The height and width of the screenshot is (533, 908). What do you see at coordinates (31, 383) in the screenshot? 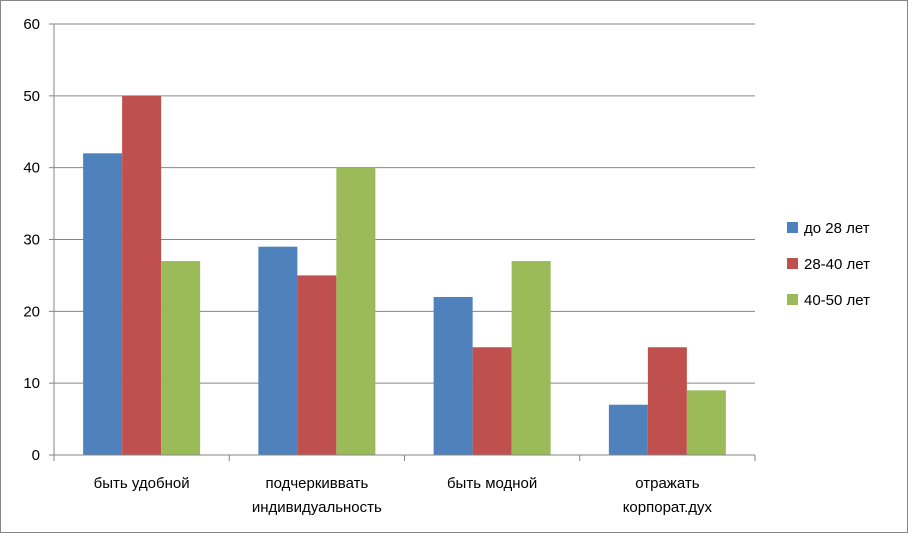
I see `y-tick-label: 10` at bounding box center [31, 383].